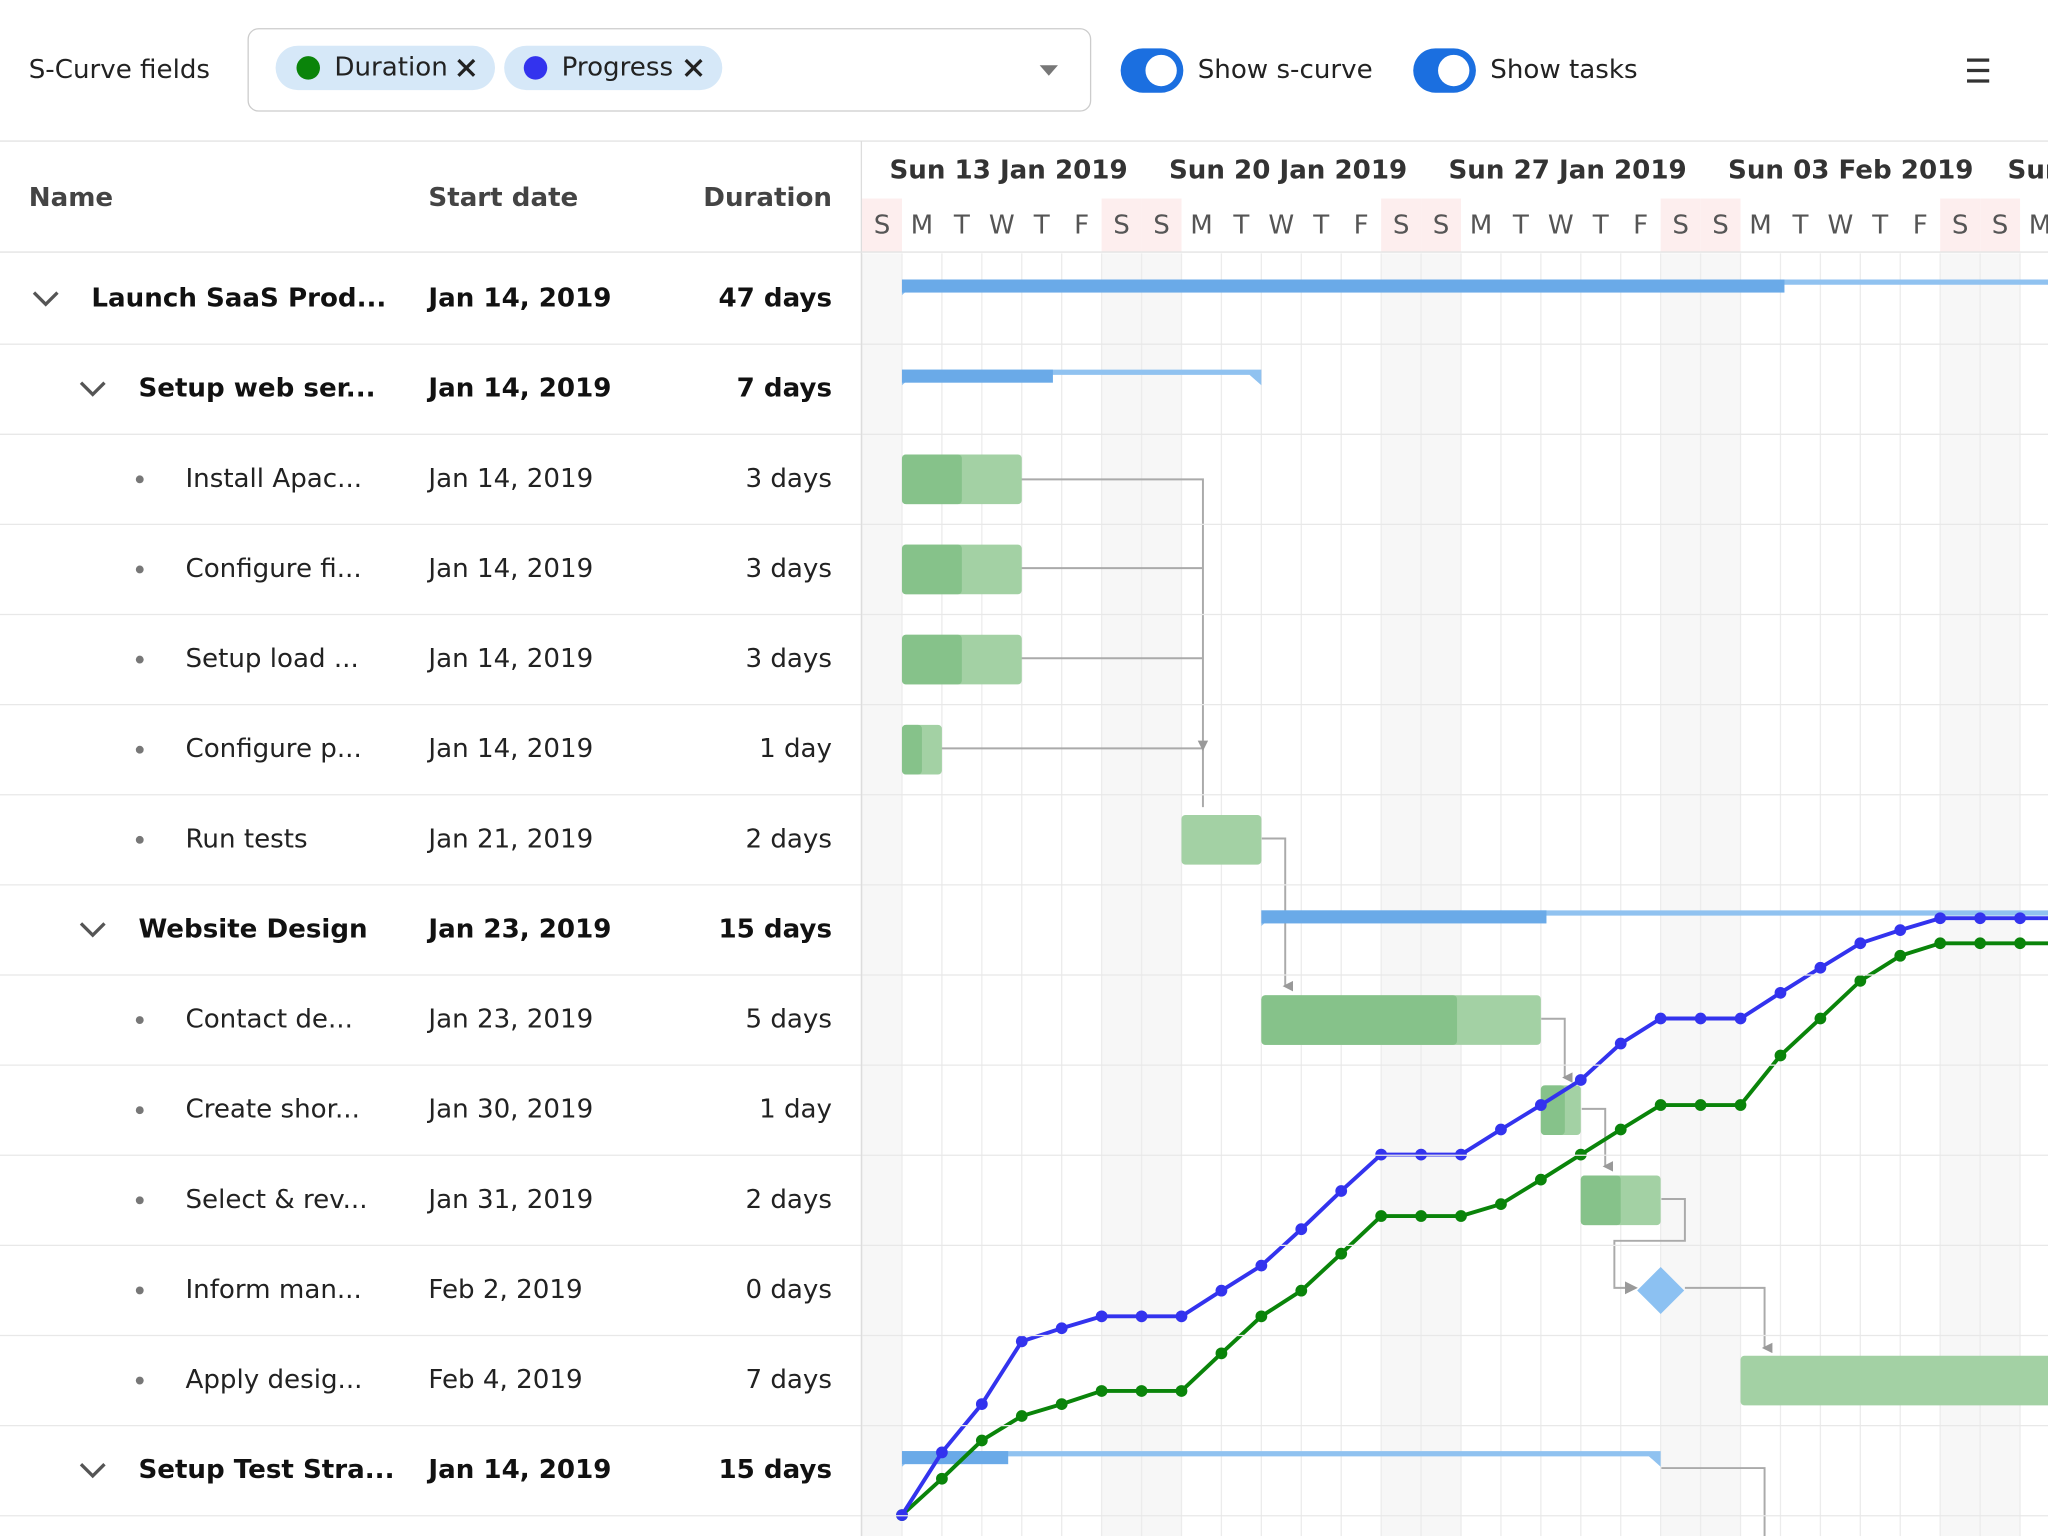 This screenshot has height=1540, width=2048. Describe the element at coordinates (788, 1290) in the screenshot. I see `duration: 0 days` at that location.